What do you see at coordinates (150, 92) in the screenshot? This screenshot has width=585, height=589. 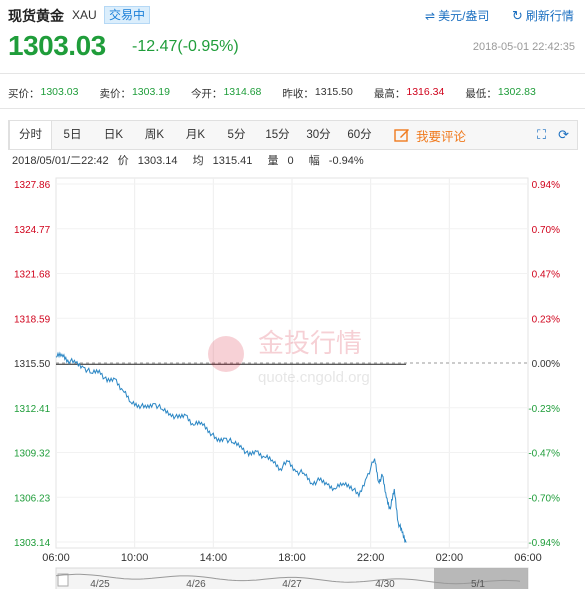 I see `quote-value: 1303.19` at bounding box center [150, 92].